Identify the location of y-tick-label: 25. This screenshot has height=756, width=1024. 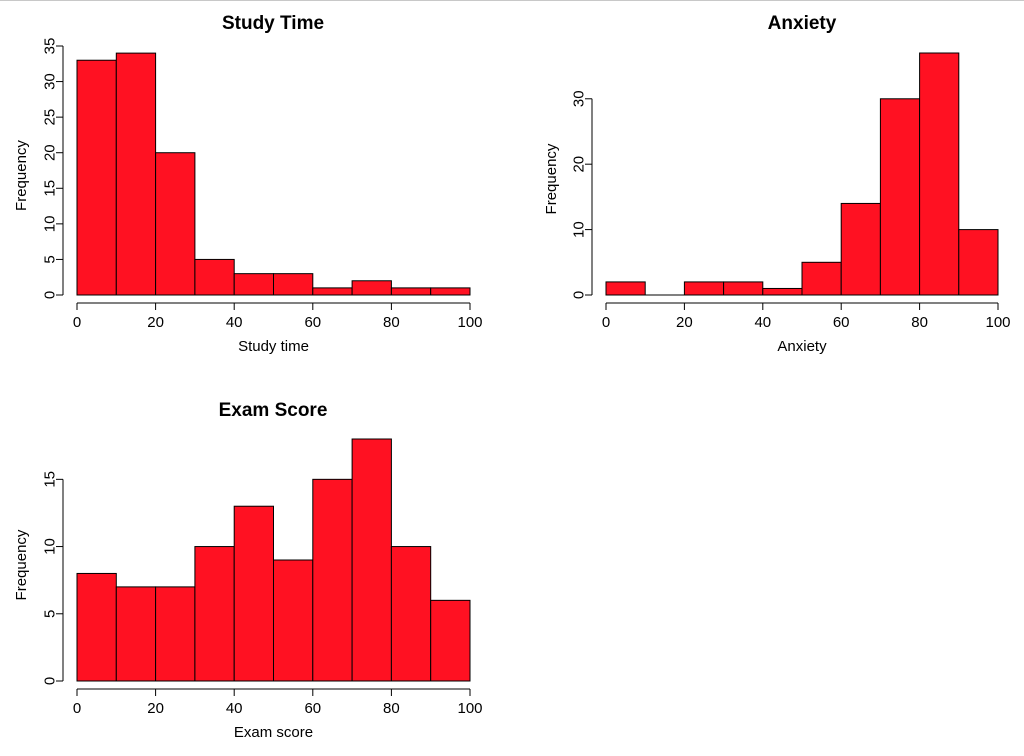
(50, 117).